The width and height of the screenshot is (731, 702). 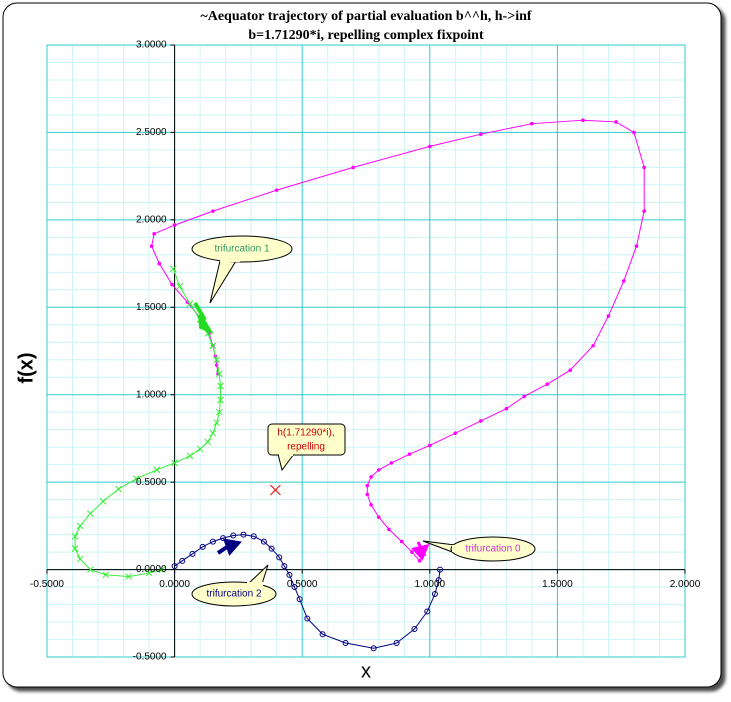 I want to click on x-tick-label: 1.5000, so click(x=557, y=584).